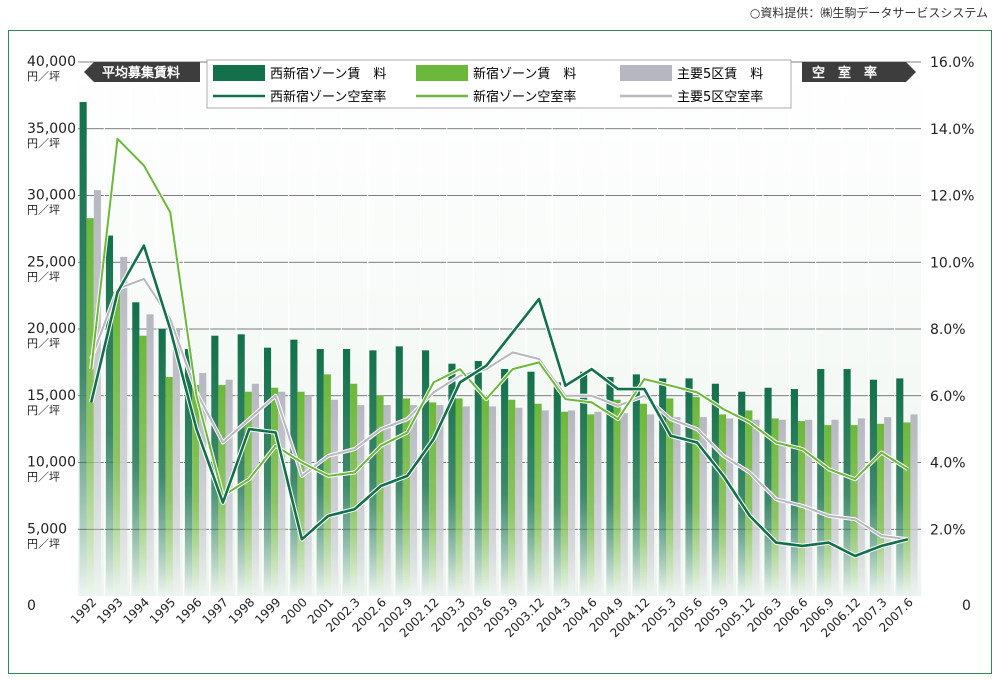  What do you see at coordinates (873, 487) in the screenshot?
I see `bar-0-2007.3` at bounding box center [873, 487].